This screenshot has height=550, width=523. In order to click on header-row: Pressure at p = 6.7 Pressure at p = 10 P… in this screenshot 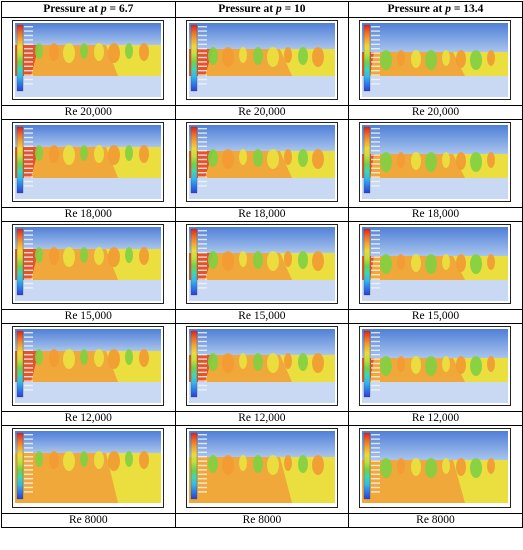, I will do `click(262, 9)`.